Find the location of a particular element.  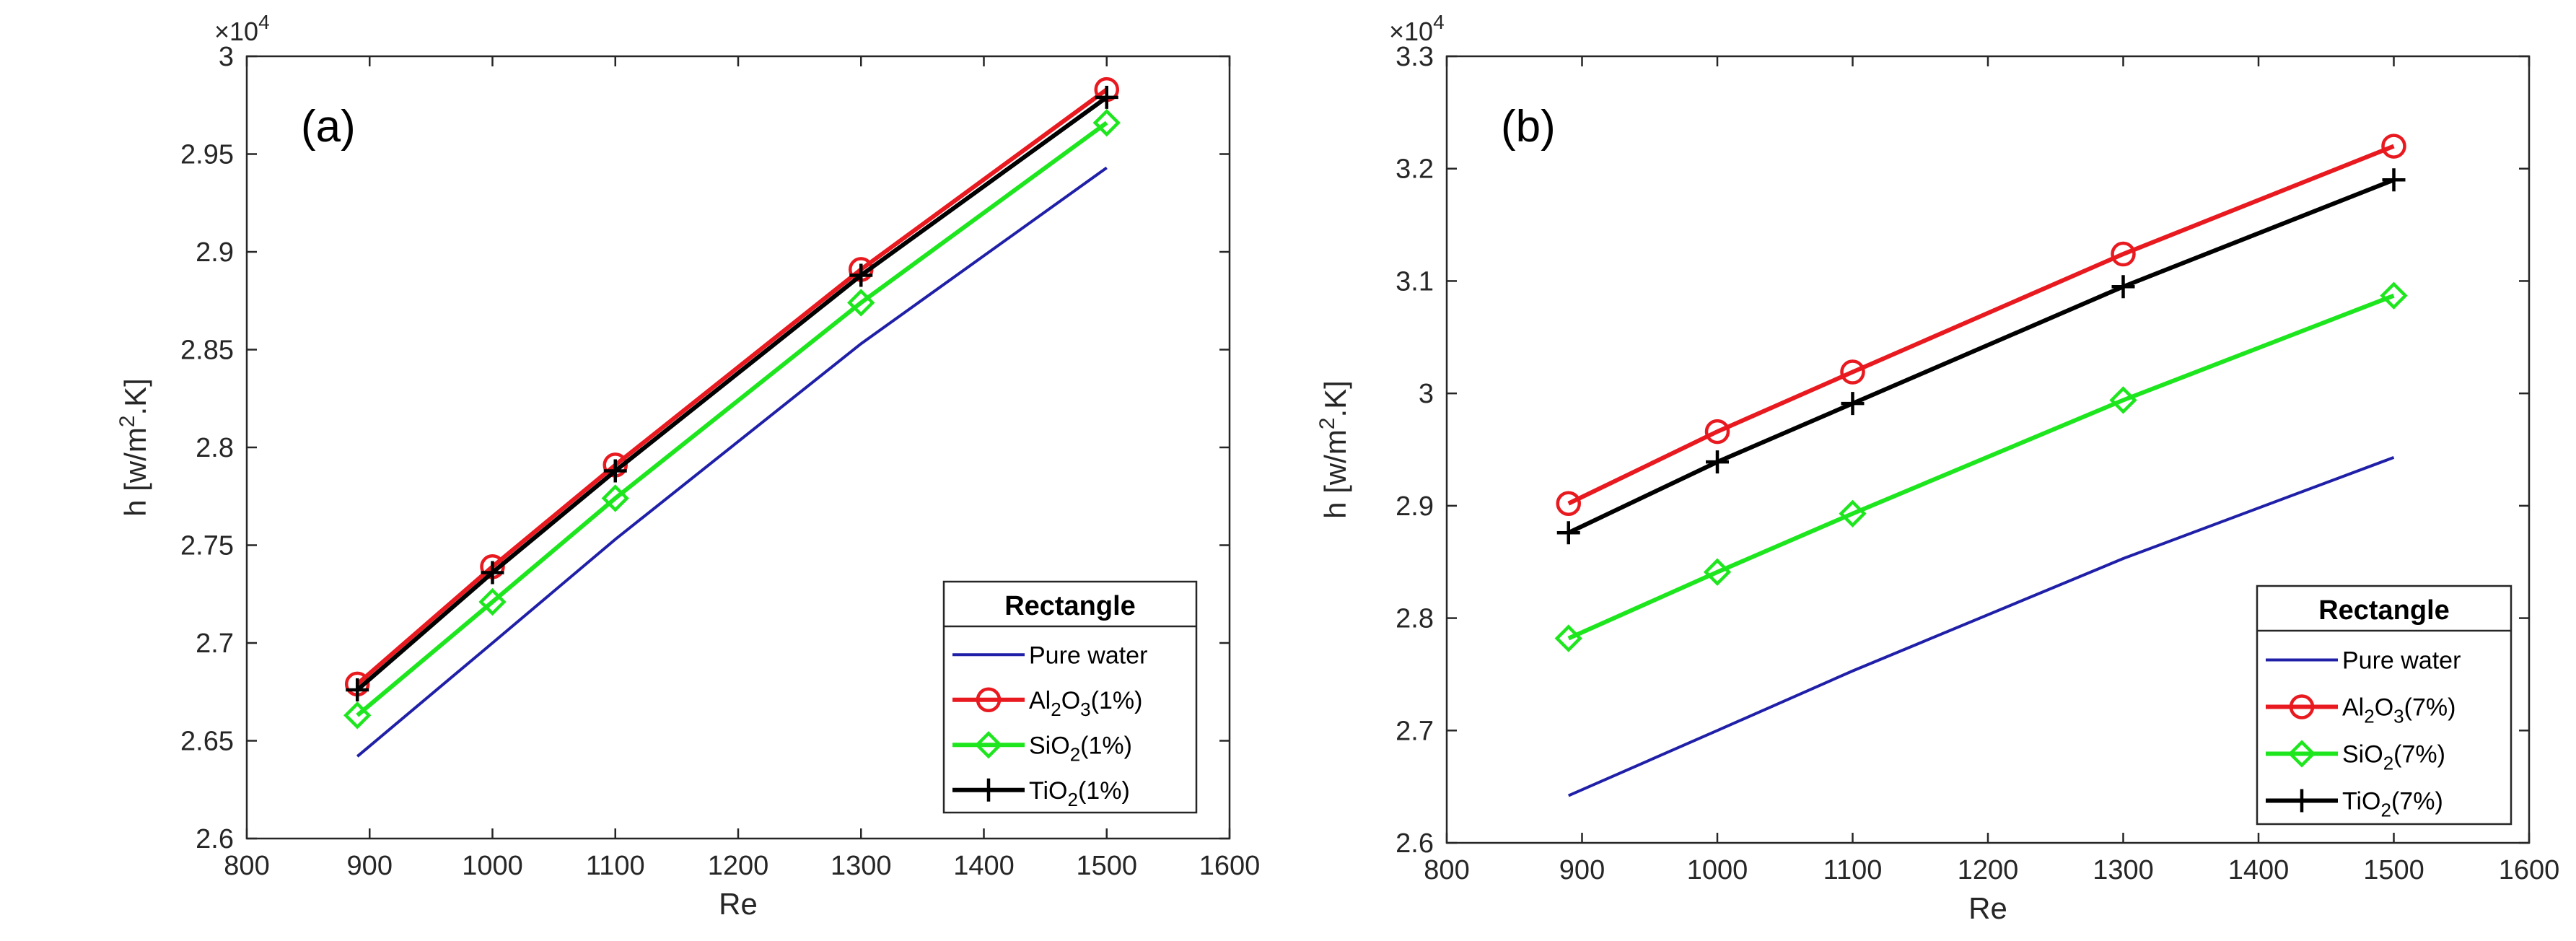

legend-label: Pure water is located at coordinates (1088, 655).